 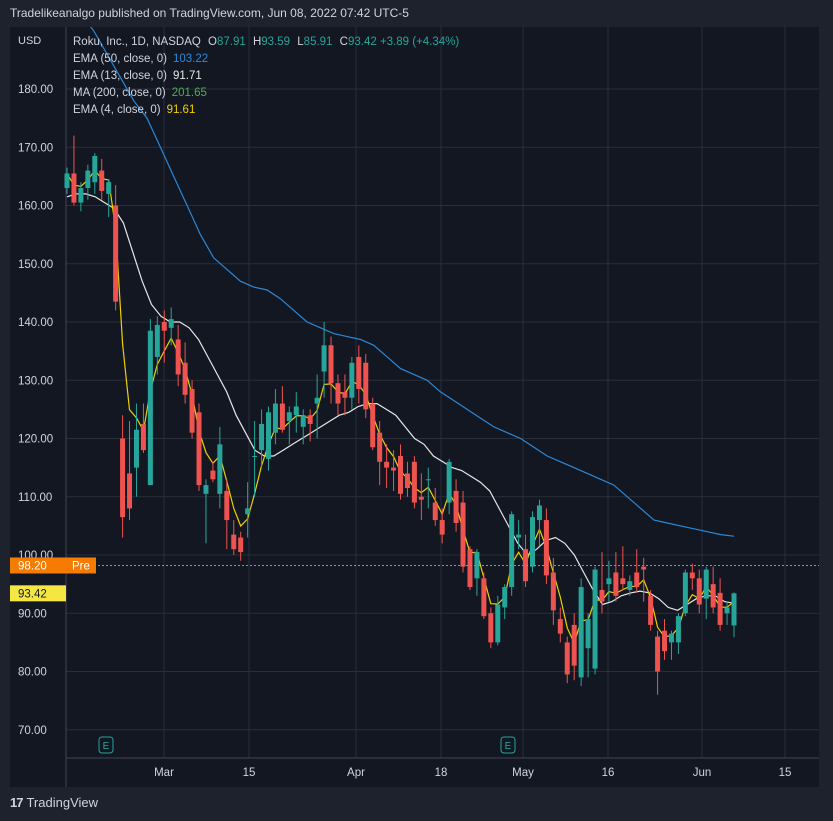 I want to click on premarket-badge, so click(x=81, y=565).